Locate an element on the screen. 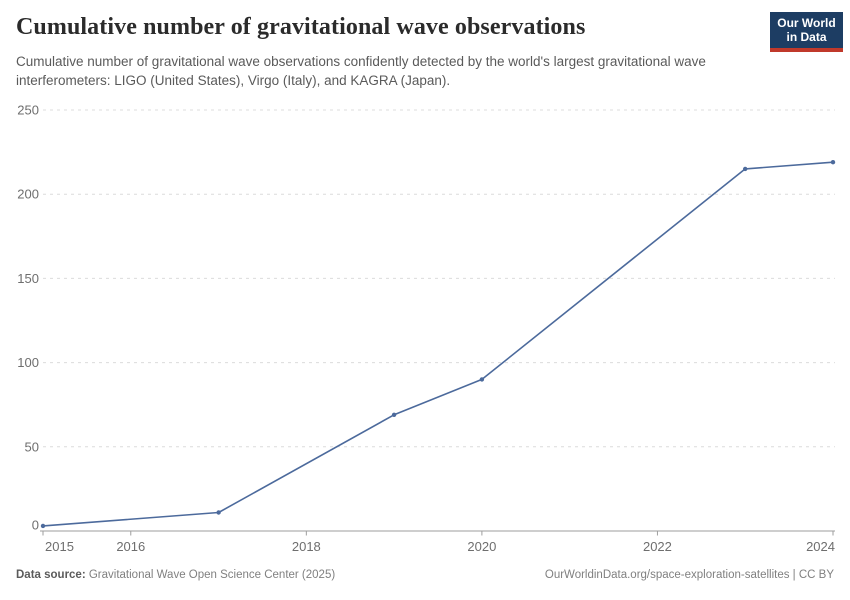  owid-logo-line2: in Data is located at coordinates (806, 37).